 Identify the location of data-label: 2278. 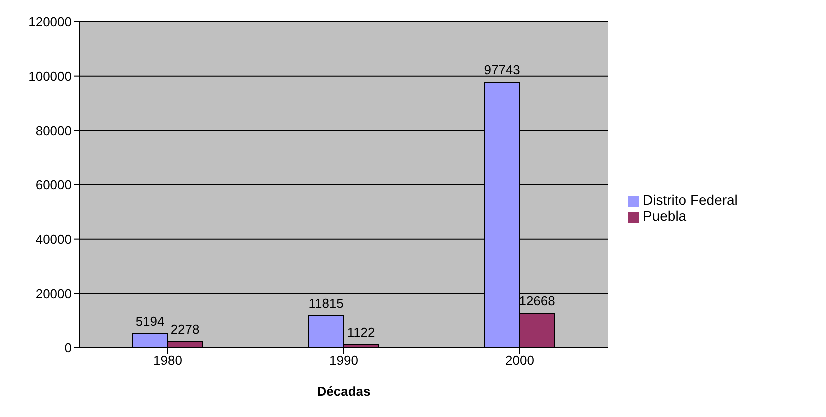
(185, 329).